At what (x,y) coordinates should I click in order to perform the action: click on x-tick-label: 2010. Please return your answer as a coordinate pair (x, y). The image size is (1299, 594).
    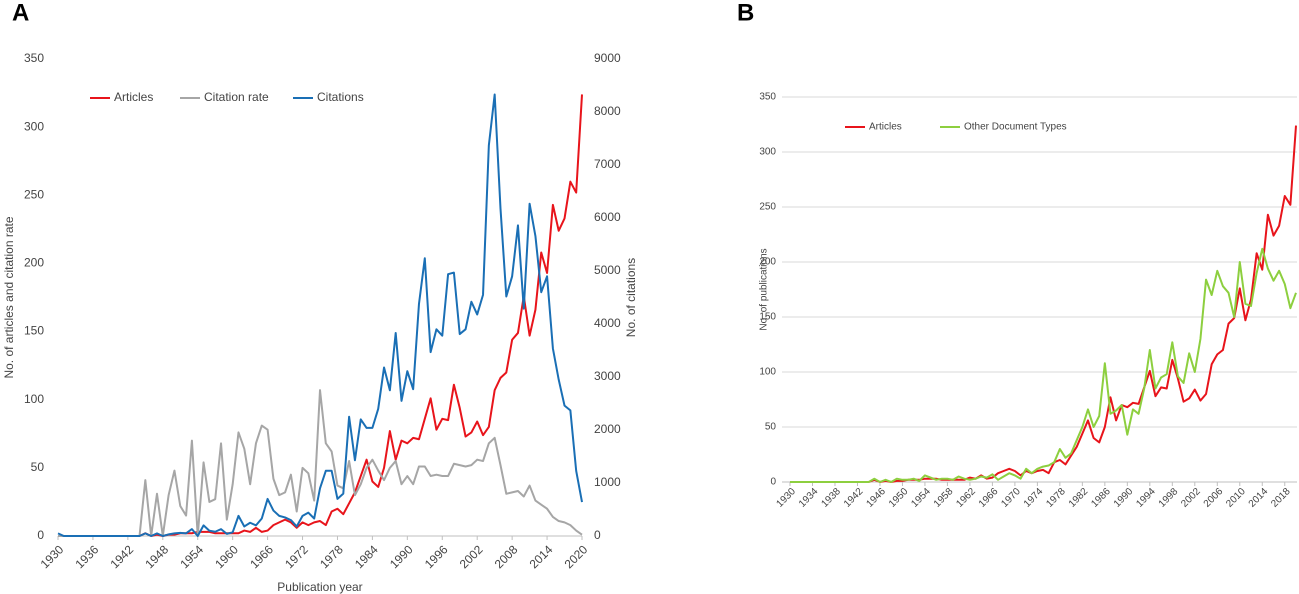
    Looking at the image, I should click on (1236, 498).